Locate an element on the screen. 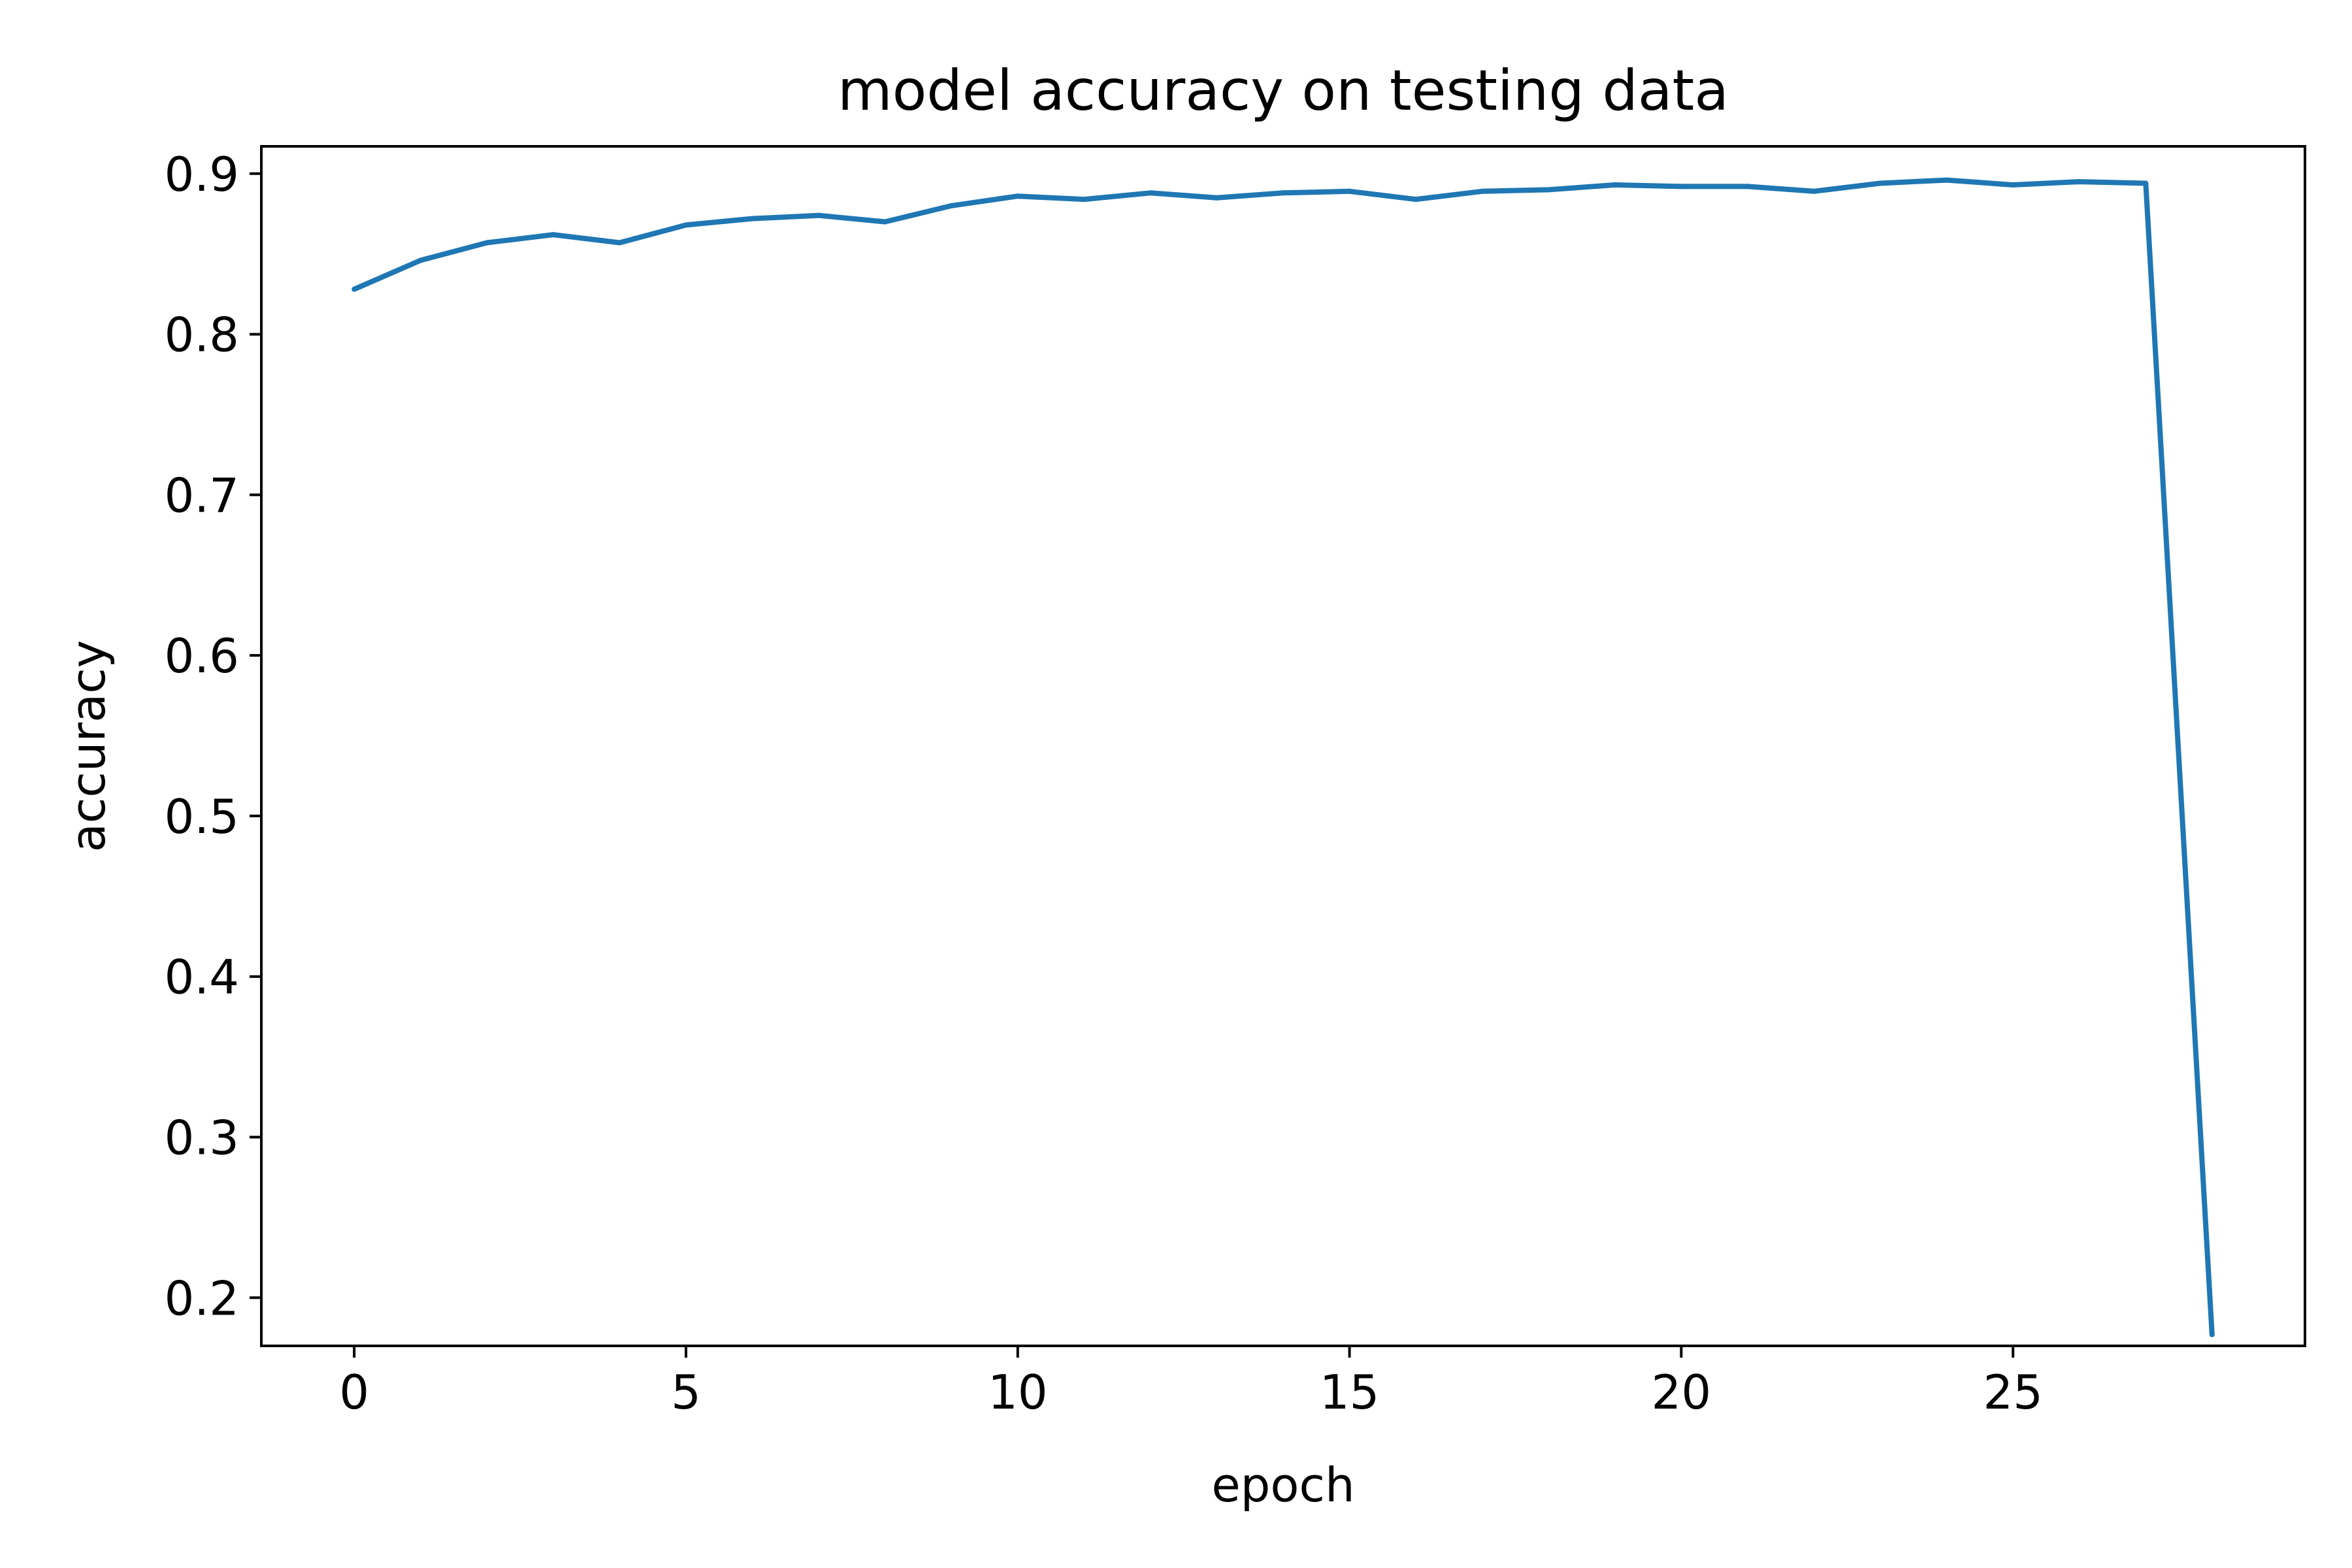 This screenshot has width=2352, height=1568. y-tick-label: 0.7 is located at coordinates (201, 495).